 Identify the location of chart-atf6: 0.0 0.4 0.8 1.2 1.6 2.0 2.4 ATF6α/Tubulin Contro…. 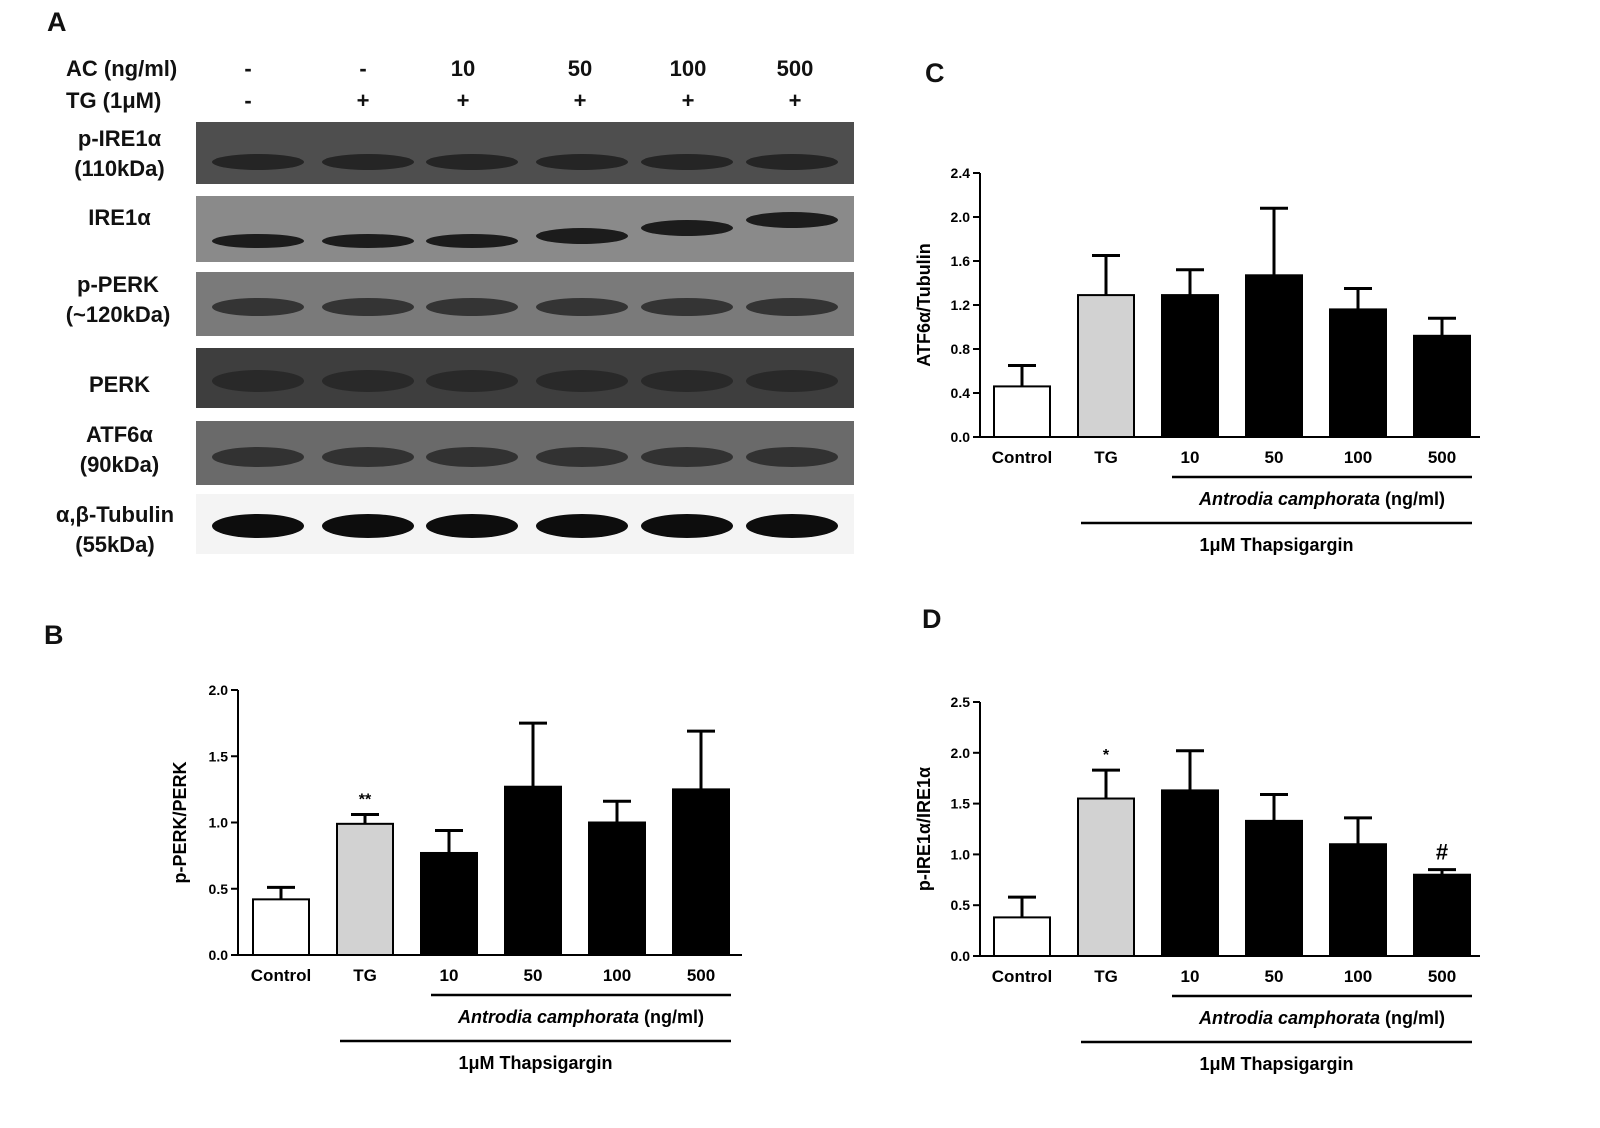
(1197, 360).